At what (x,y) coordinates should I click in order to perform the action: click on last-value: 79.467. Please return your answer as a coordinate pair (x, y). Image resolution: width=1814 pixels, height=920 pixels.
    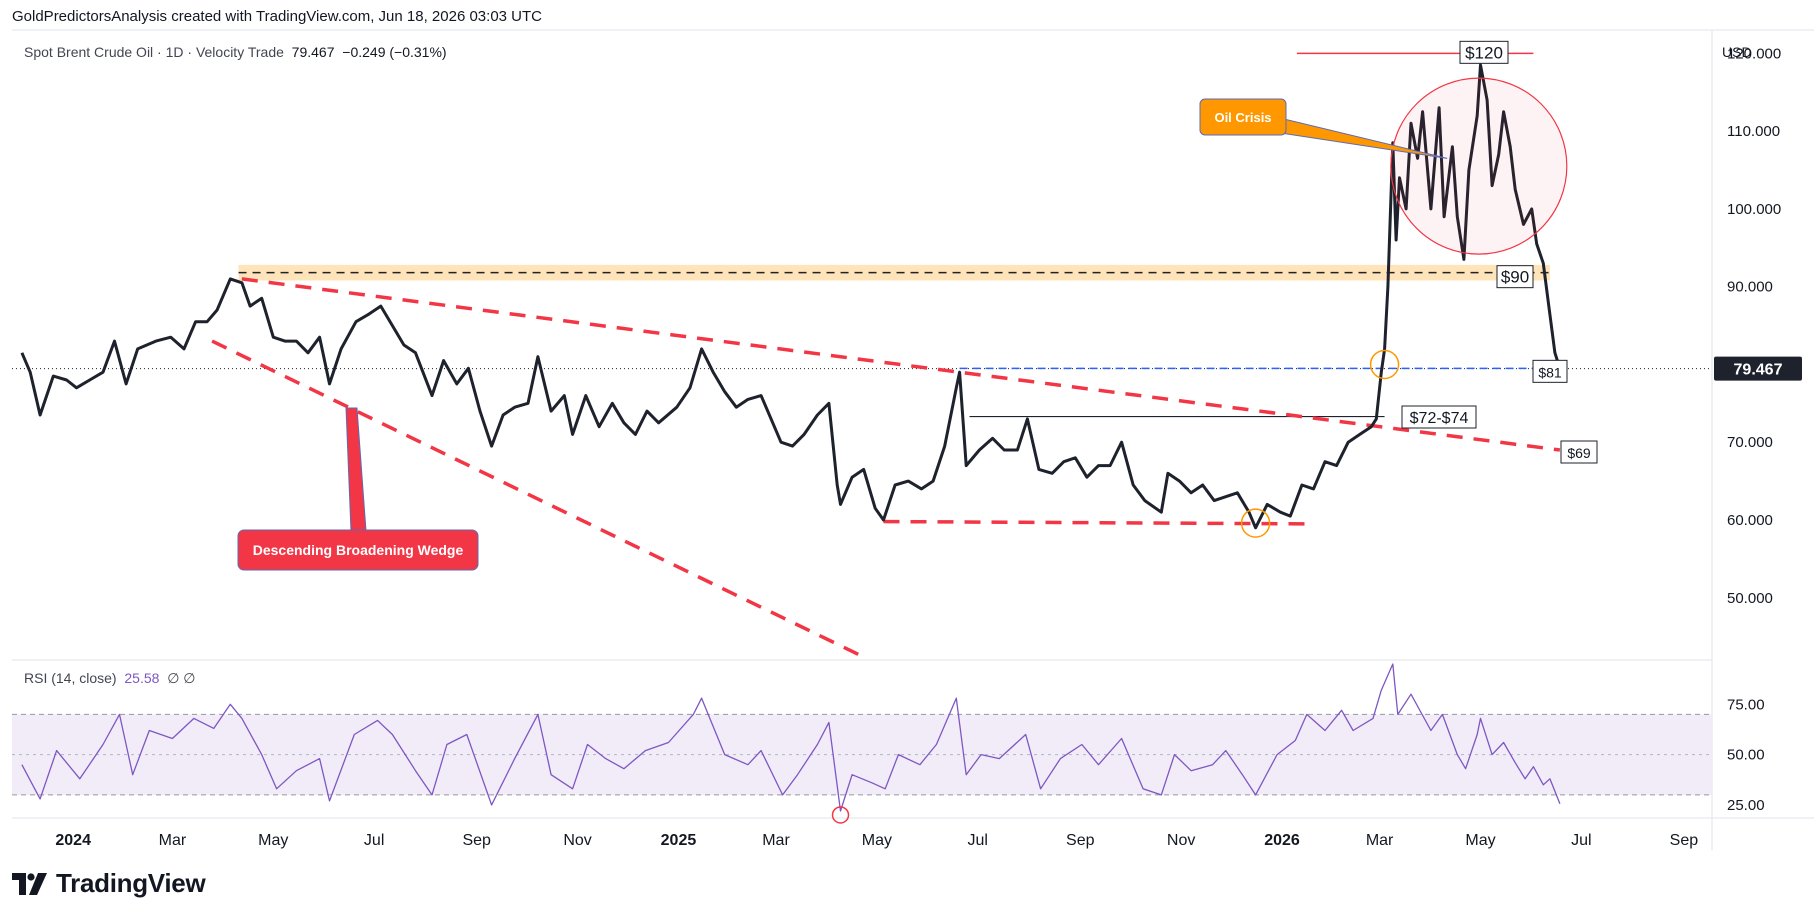
    Looking at the image, I should click on (313, 52).